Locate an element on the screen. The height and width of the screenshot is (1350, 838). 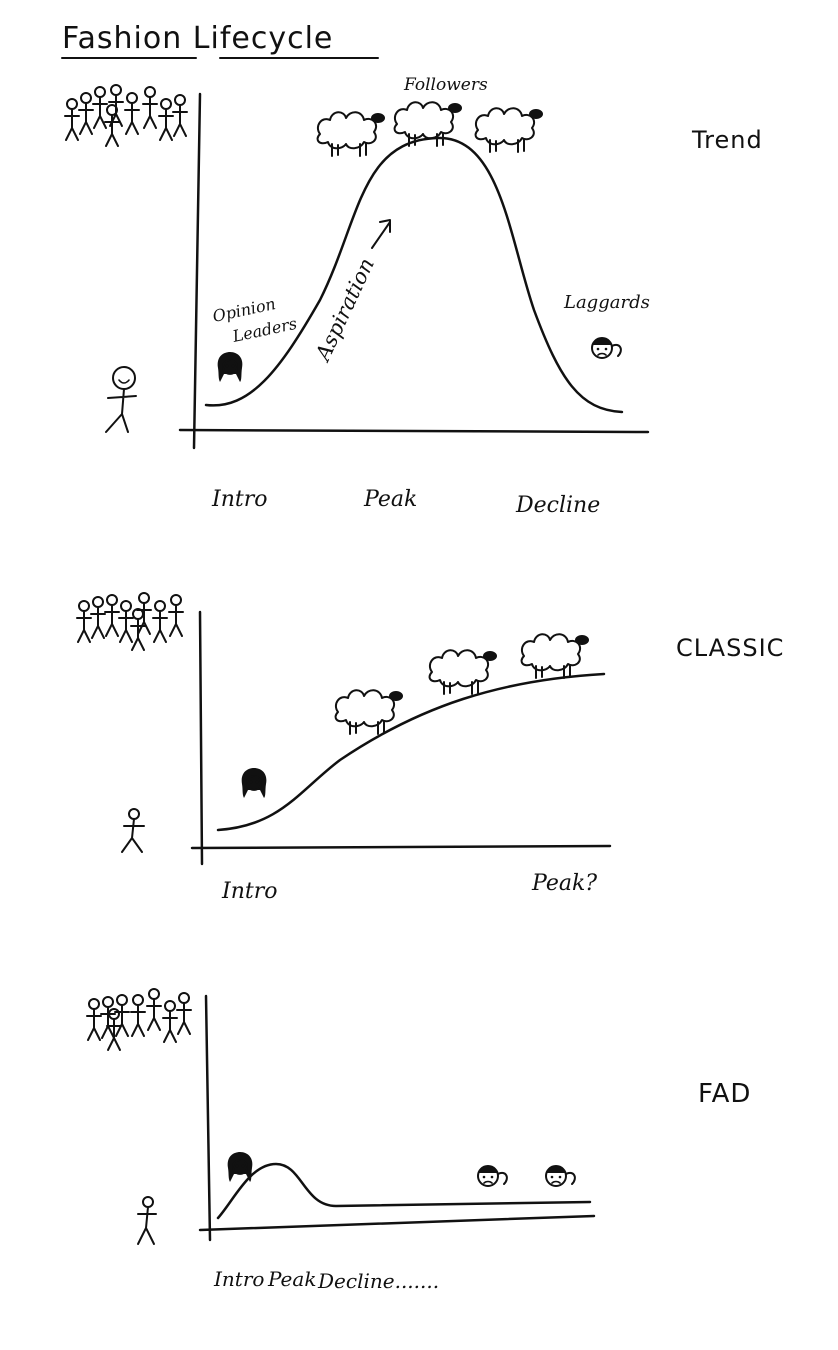
laggards-label: Laggards is located at coordinates (606, 302).